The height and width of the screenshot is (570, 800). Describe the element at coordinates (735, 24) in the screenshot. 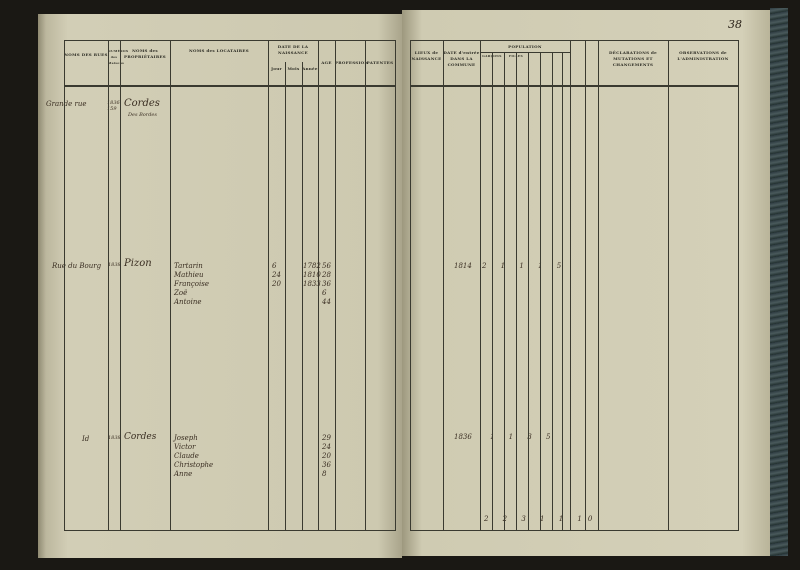

I see `page-number: 38` at that location.